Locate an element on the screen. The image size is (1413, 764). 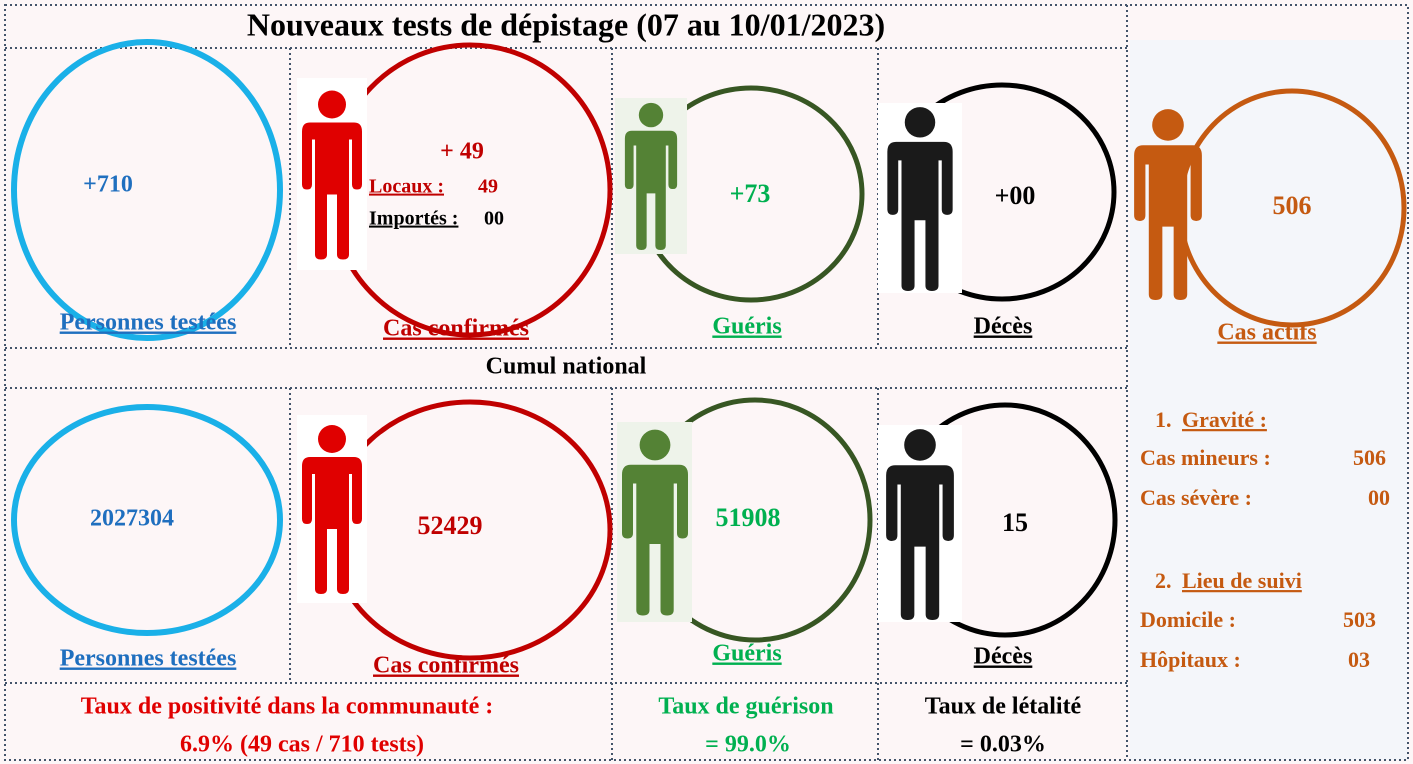
value: +00 is located at coordinates (1015, 195).